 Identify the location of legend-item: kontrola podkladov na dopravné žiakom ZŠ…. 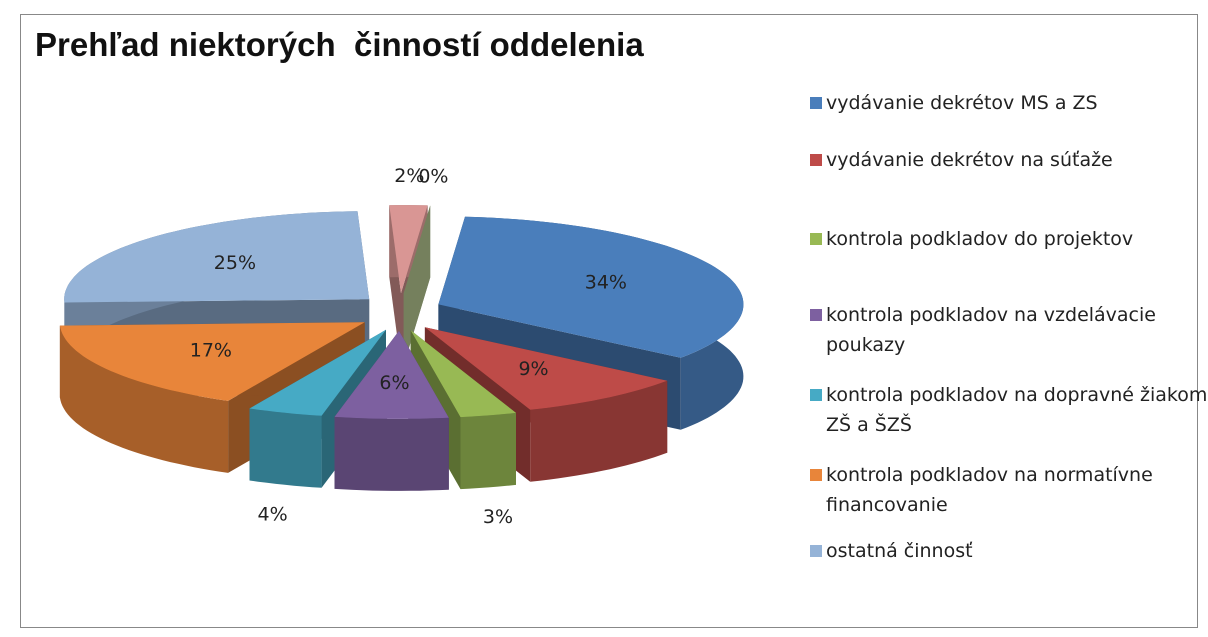
(1009, 410).